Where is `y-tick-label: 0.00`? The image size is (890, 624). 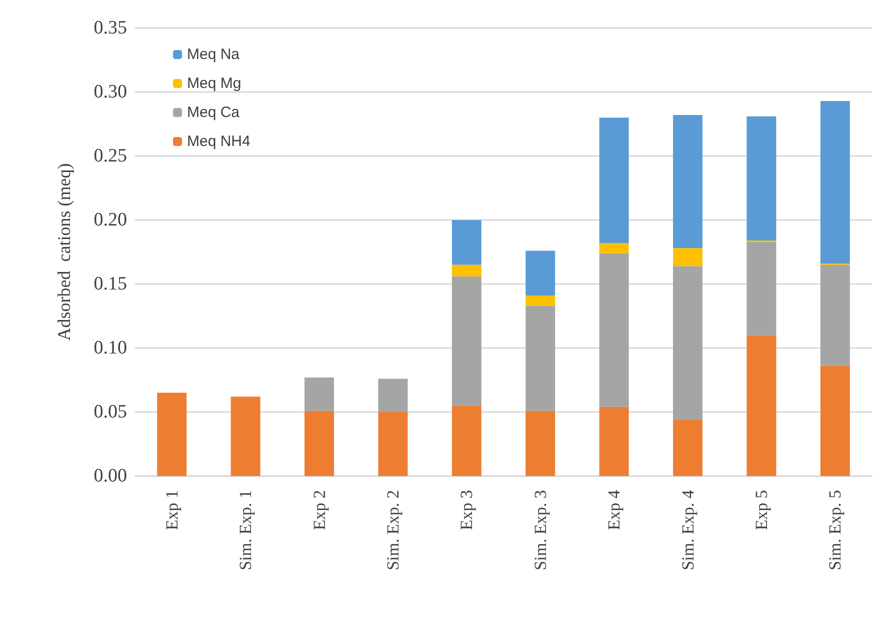
y-tick-label: 0.00 is located at coordinates (110, 476).